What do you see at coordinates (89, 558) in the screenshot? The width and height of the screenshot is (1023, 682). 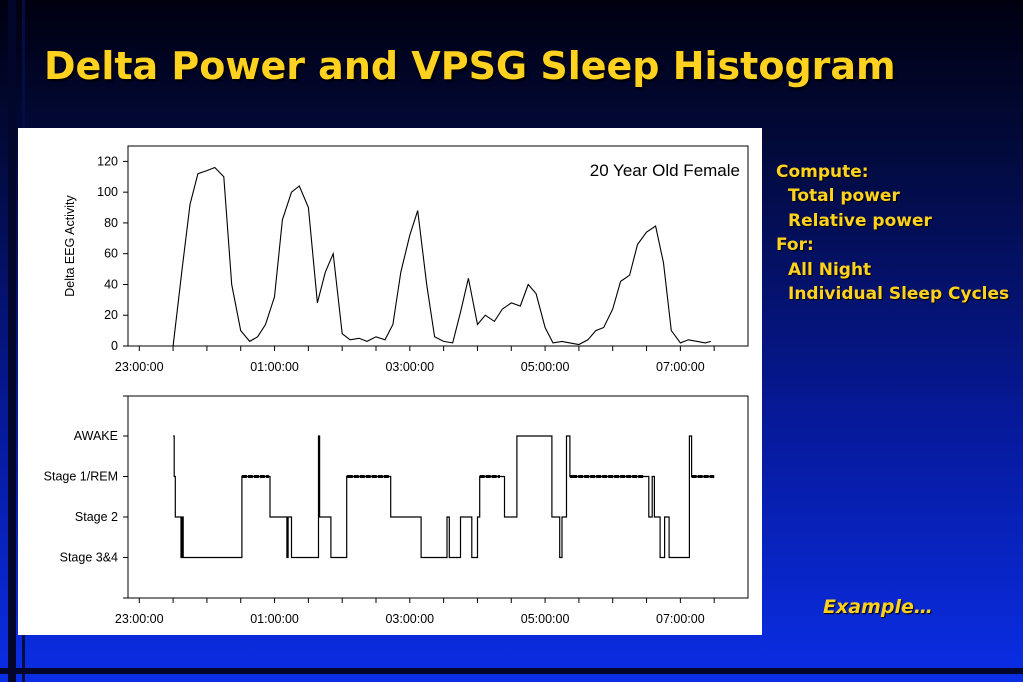 I see `hypnogram-y-tick-label: Stage 3&4` at bounding box center [89, 558].